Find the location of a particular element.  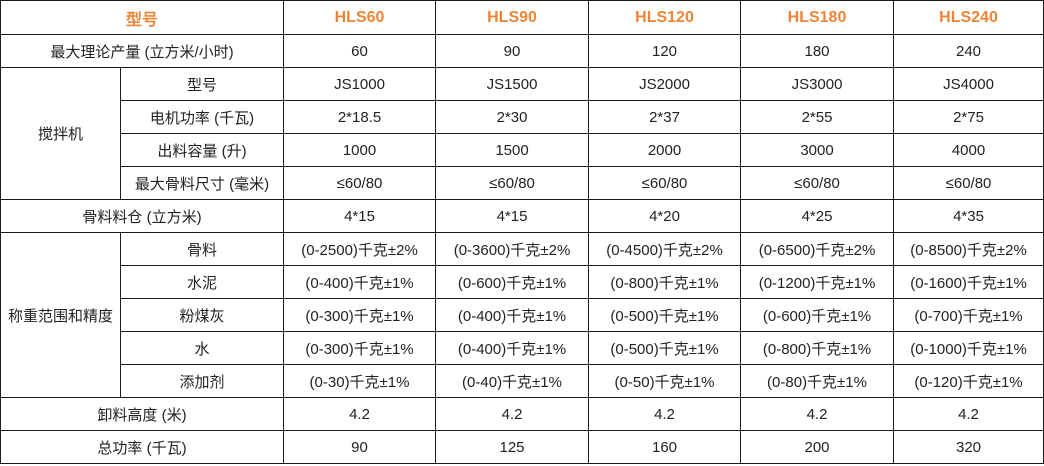

value-cell: JS2000 is located at coordinates (665, 84).